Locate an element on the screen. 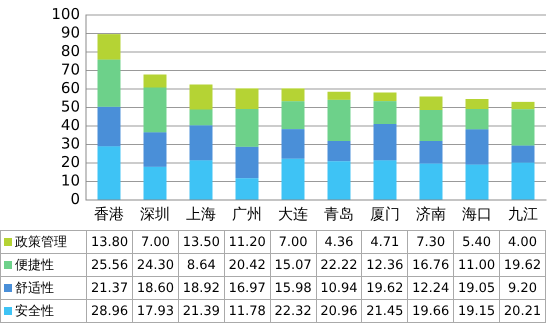  x-tick-label: 海口 is located at coordinates (477, 213).